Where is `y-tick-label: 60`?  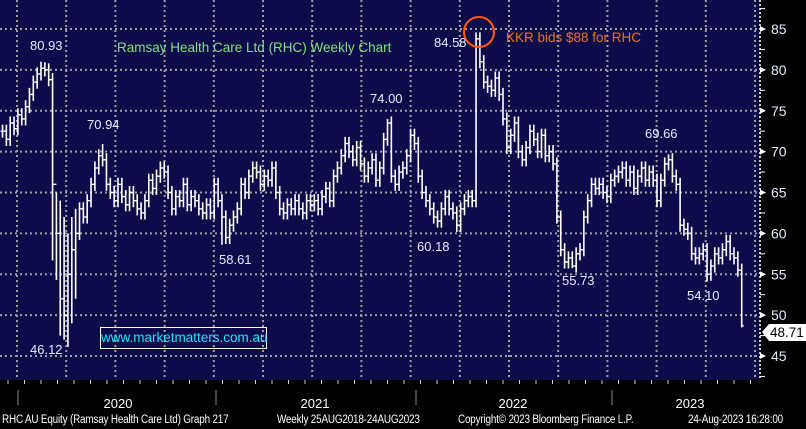 y-tick-label: 60 is located at coordinates (779, 233).